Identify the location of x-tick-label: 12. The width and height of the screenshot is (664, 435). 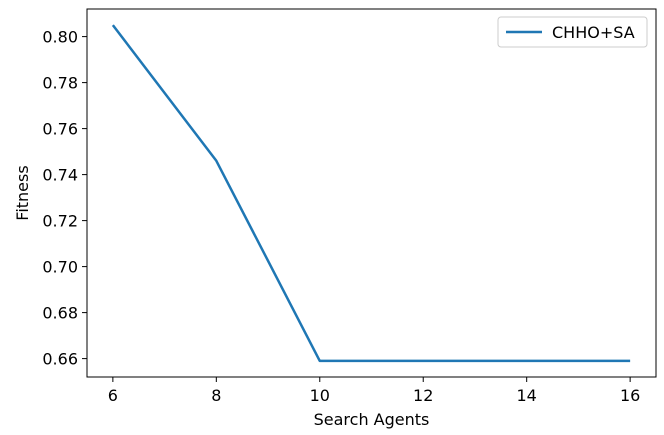
(423, 395).